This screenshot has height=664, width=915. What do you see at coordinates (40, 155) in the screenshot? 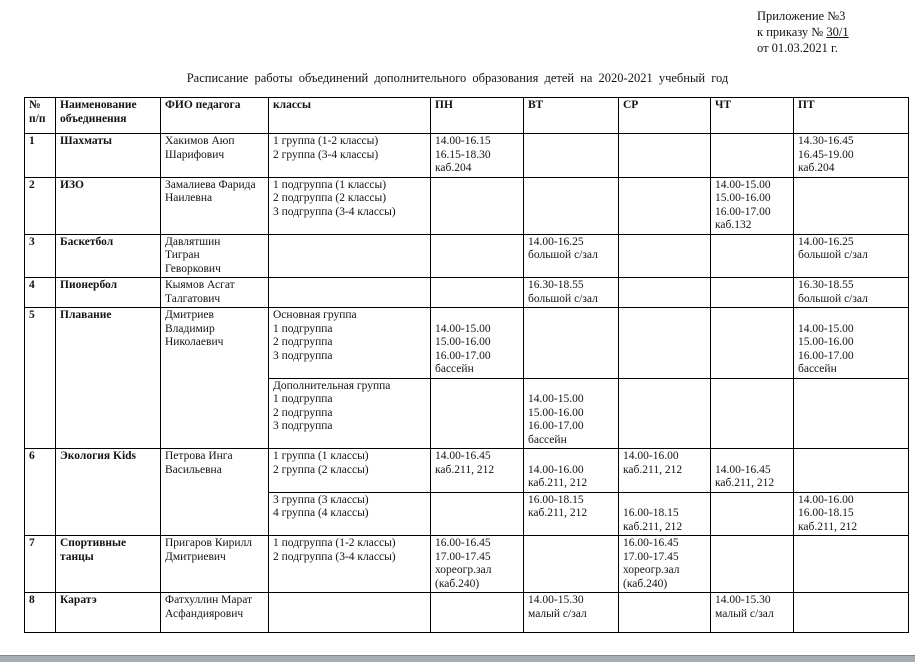
I see `table-cell: 1` at bounding box center [40, 155].